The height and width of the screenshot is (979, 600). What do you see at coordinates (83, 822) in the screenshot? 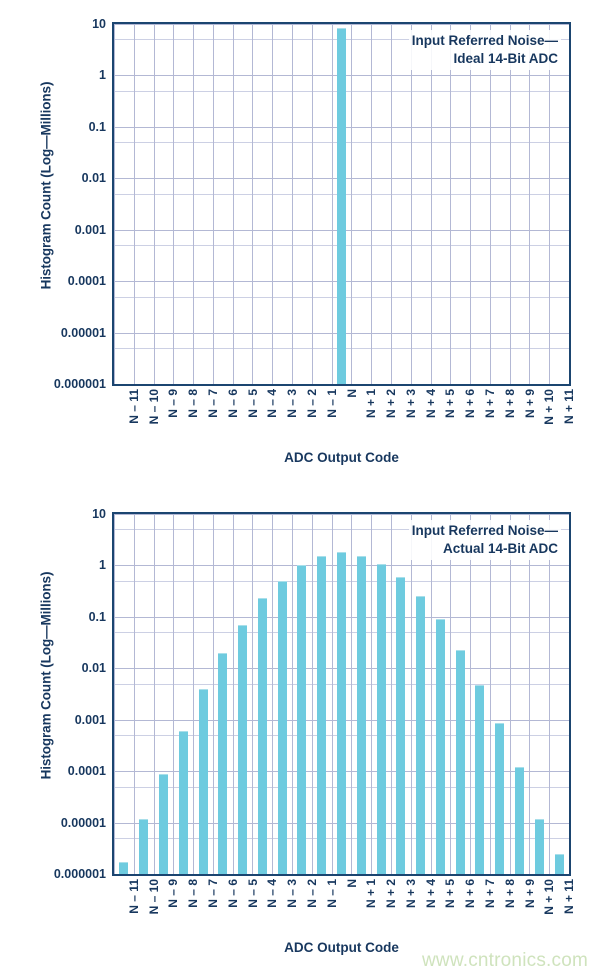
I see `y-tick-label: 0.00001` at bounding box center [83, 822].